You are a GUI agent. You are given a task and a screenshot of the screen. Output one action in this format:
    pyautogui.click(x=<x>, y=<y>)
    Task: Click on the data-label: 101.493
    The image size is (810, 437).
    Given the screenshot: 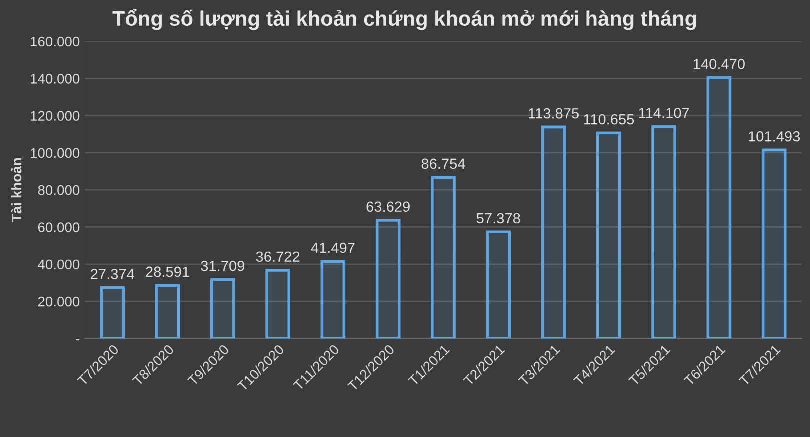 What is the action you would take?
    pyautogui.click(x=774, y=136)
    